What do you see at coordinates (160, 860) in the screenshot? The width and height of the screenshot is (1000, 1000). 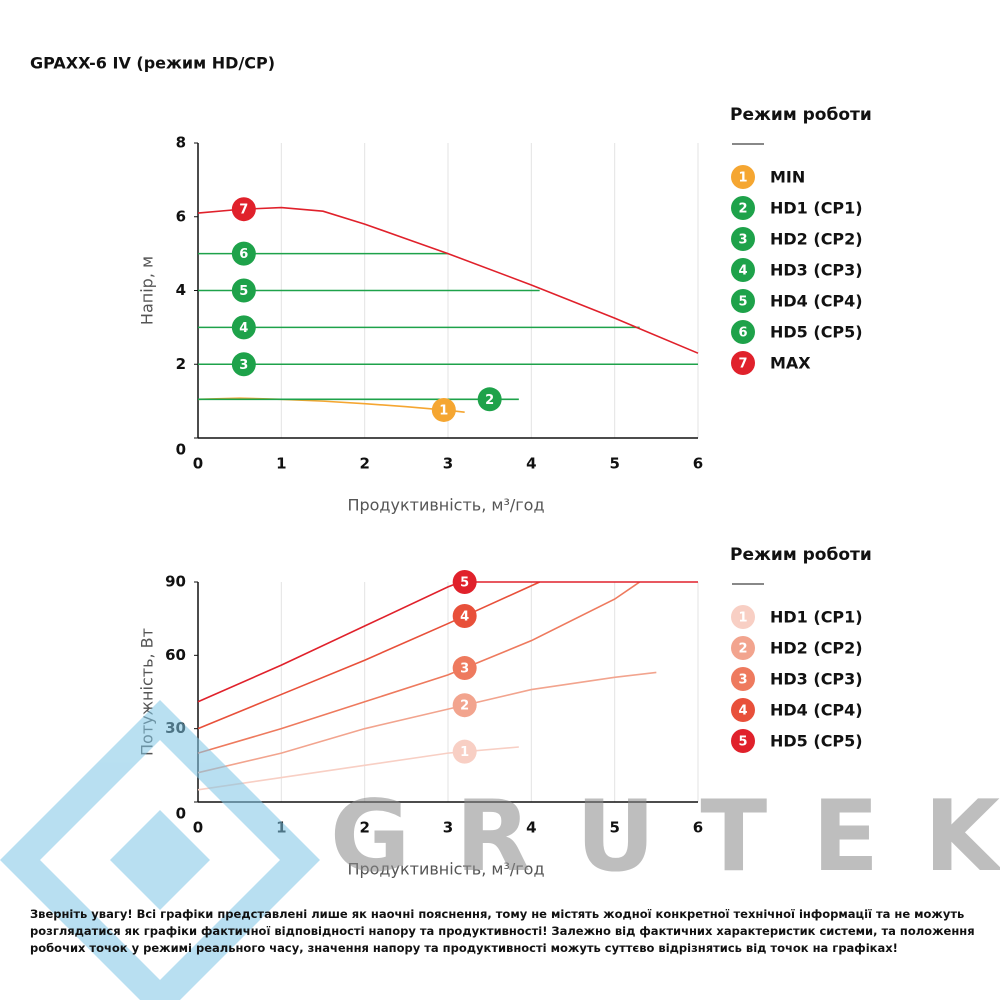 I see `watermark-logo-inner` at bounding box center [160, 860].